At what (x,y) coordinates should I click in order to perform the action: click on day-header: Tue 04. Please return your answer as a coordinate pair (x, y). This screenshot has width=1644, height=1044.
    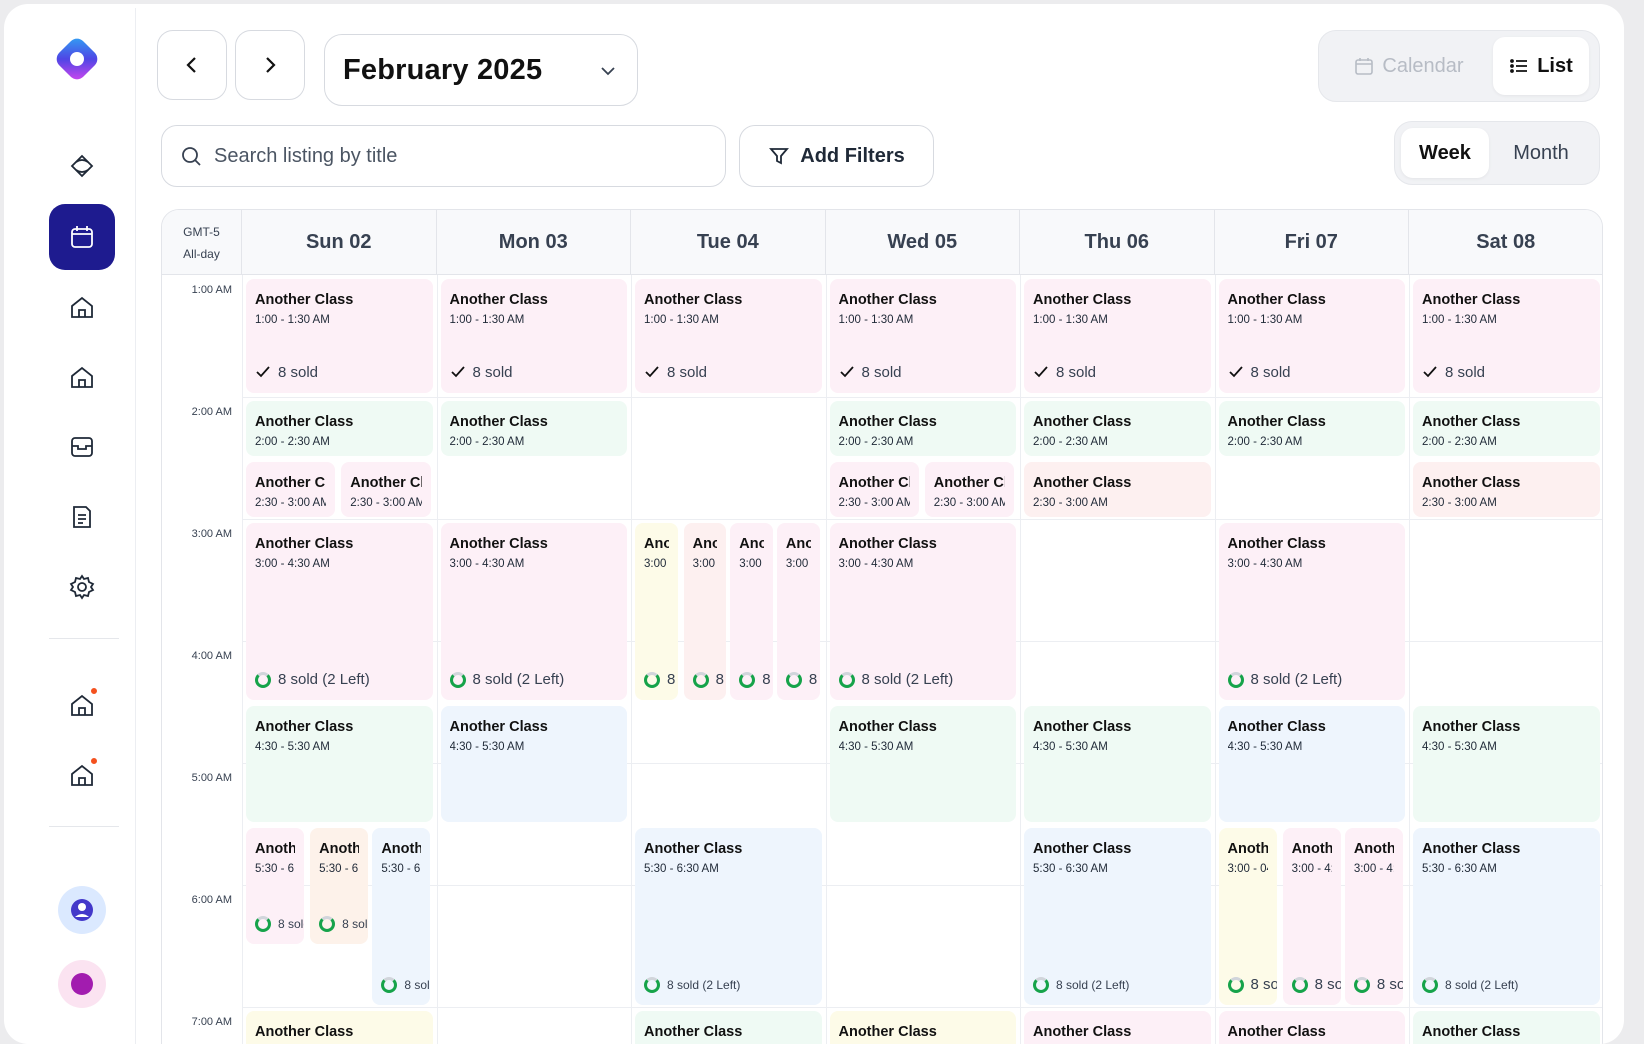
    Looking at the image, I should click on (728, 242).